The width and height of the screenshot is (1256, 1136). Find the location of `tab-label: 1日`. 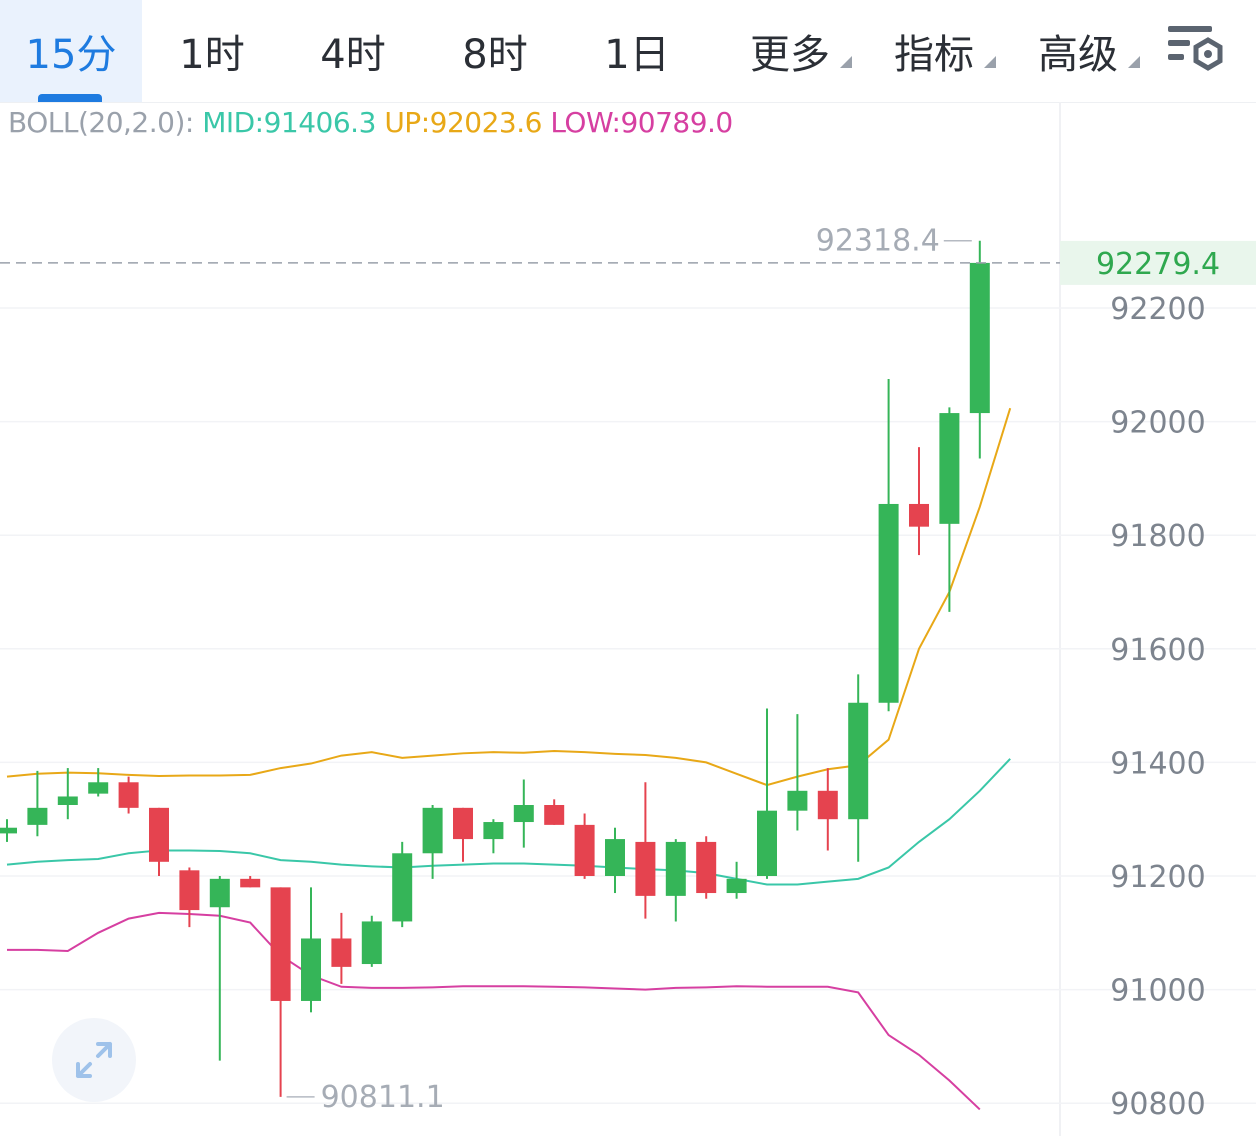

tab-label: 1日 is located at coordinates (637, 55).